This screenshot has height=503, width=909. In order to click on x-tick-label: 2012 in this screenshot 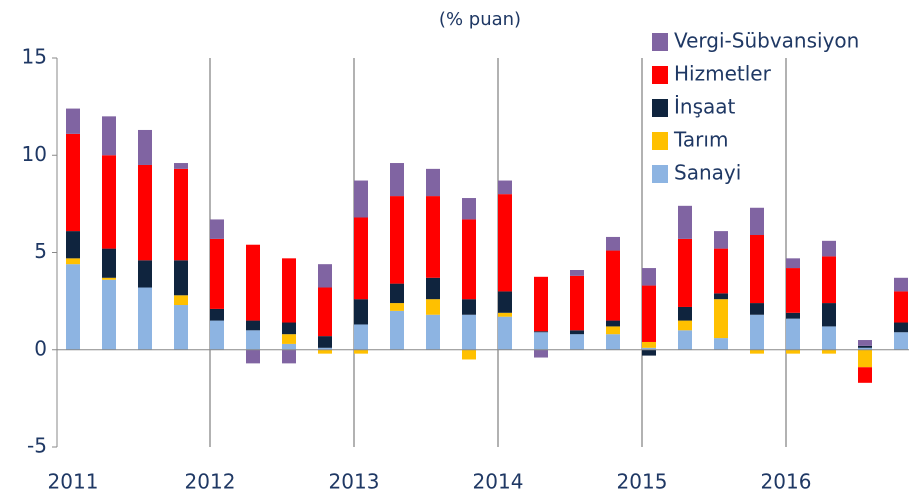, I will do `click(210, 482)`.